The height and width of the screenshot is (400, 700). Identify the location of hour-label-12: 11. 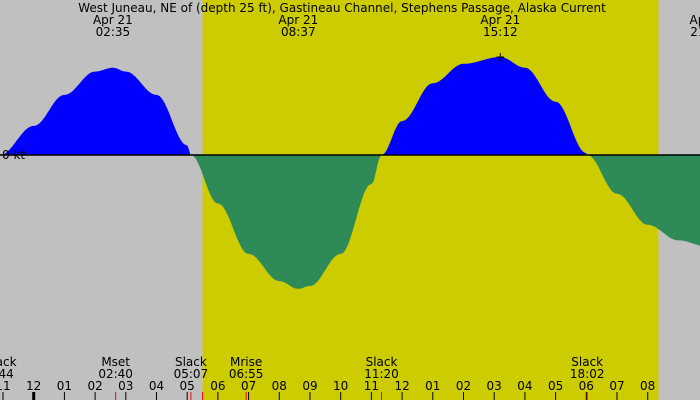
(371, 386).